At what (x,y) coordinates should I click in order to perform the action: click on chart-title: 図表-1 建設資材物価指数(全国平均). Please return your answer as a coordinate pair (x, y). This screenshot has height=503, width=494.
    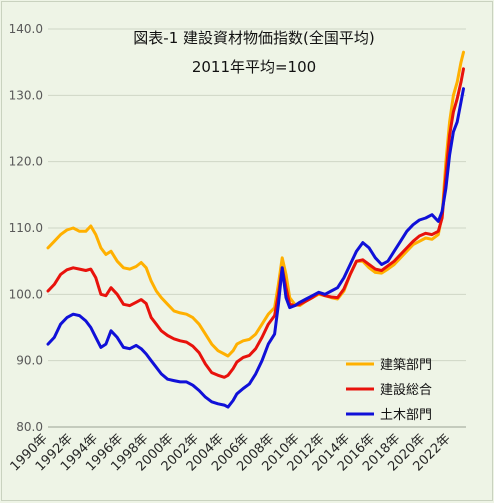
    Looking at the image, I should click on (253, 38).